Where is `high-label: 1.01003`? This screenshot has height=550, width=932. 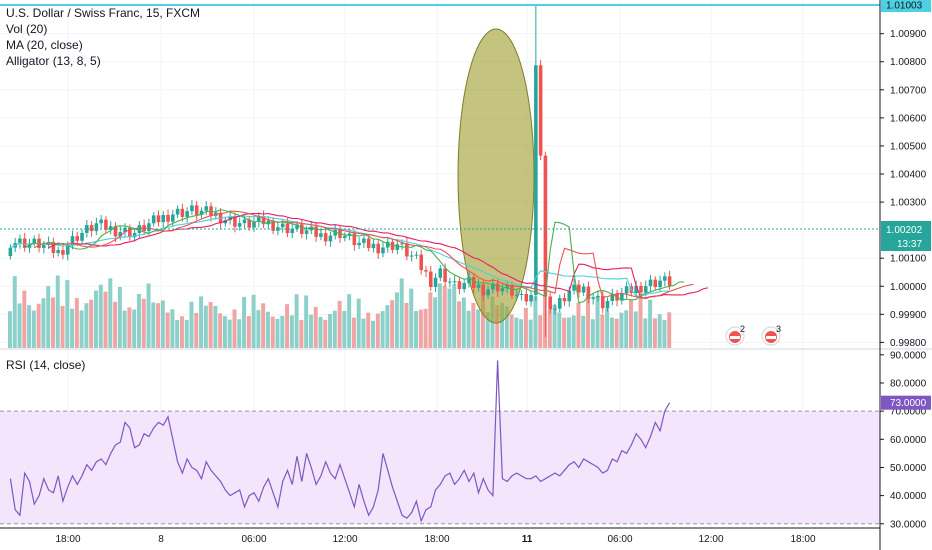 high-label: 1.01003 is located at coordinates (904, 6).